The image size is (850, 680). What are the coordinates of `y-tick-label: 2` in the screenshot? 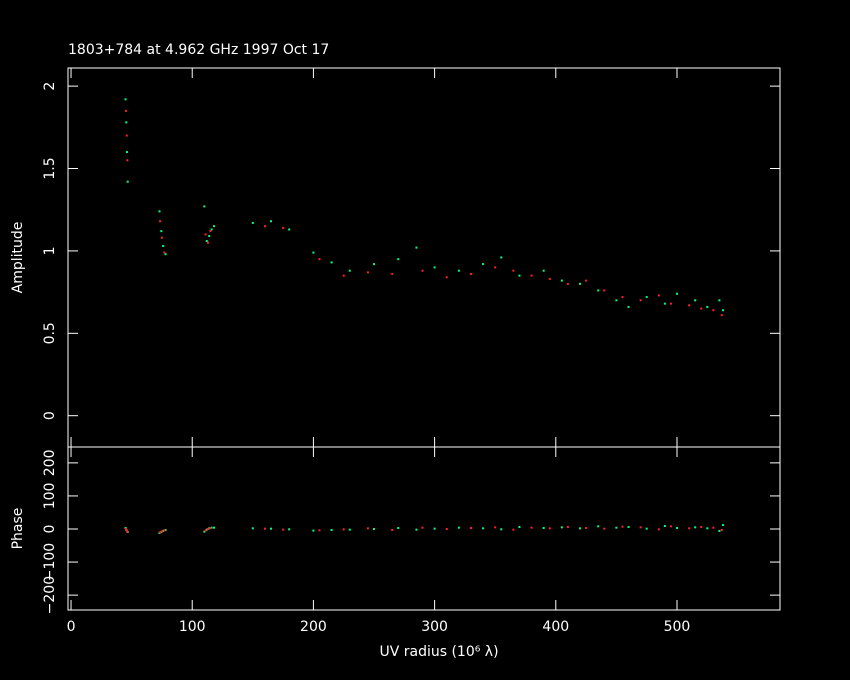 It's located at (50, 86).